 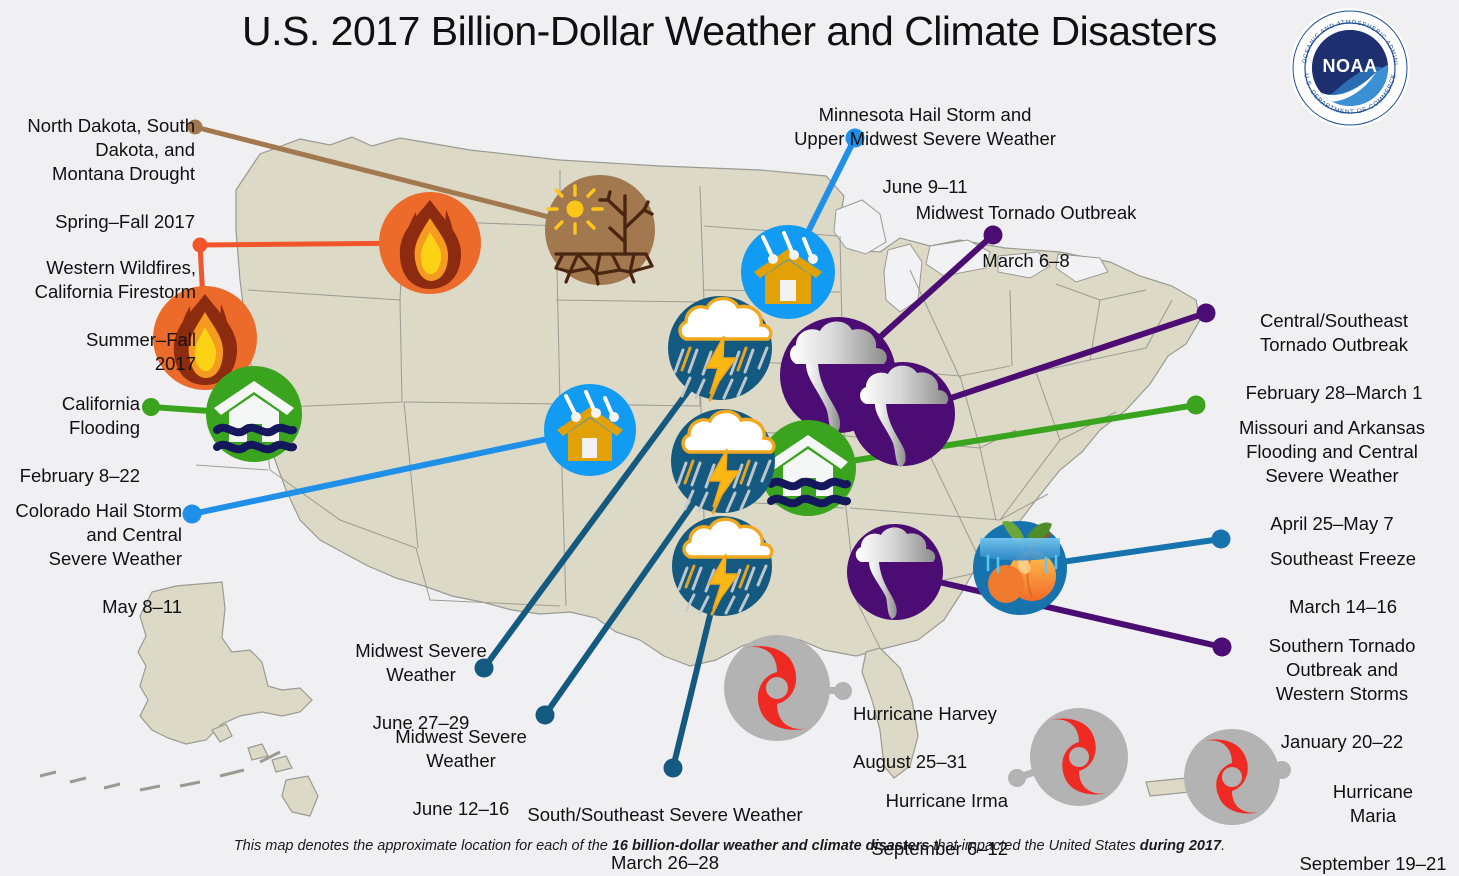 What do you see at coordinates (100, 415) in the screenshot?
I see `label-title: California Flooding` at bounding box center [100, 415].